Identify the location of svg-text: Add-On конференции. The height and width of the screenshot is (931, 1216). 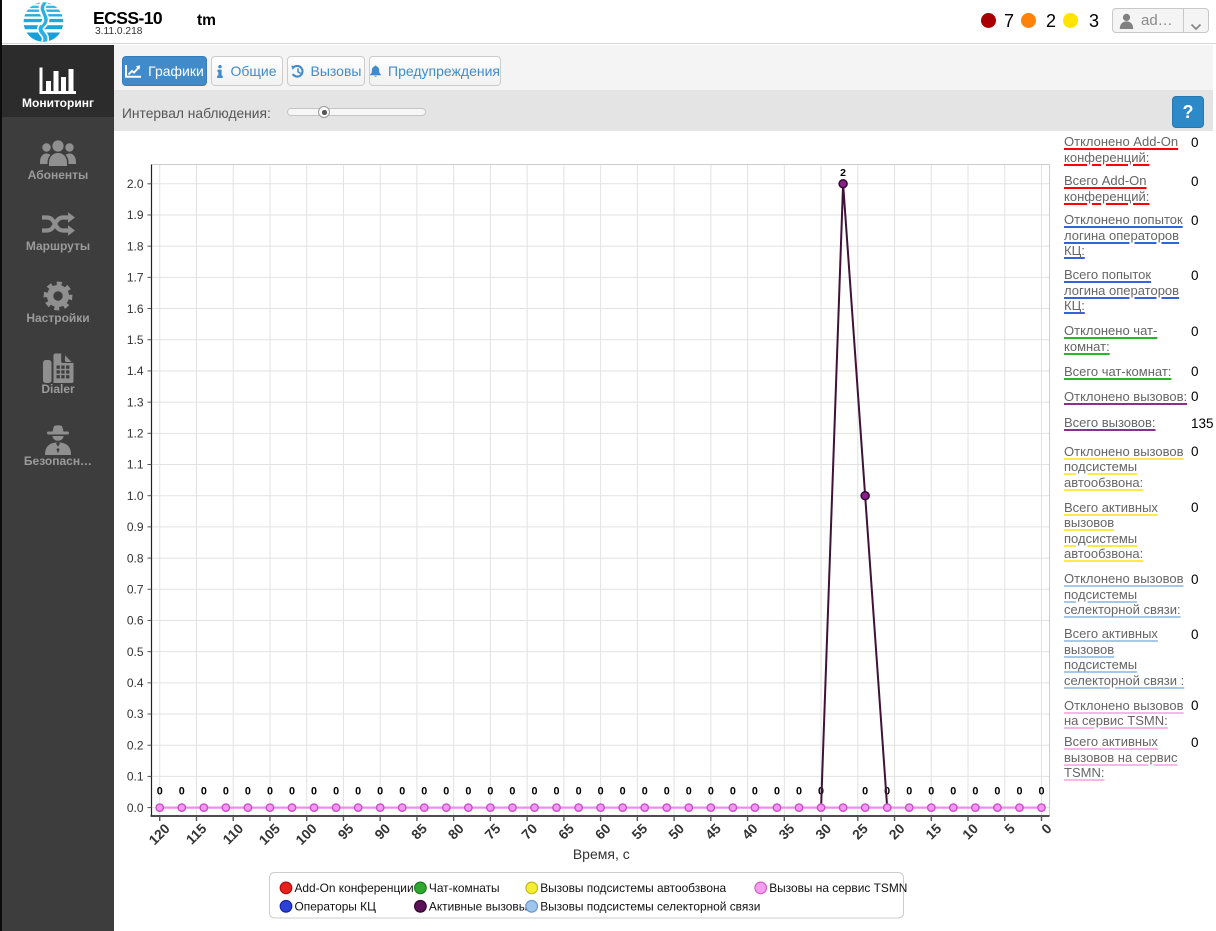
(354, 888).